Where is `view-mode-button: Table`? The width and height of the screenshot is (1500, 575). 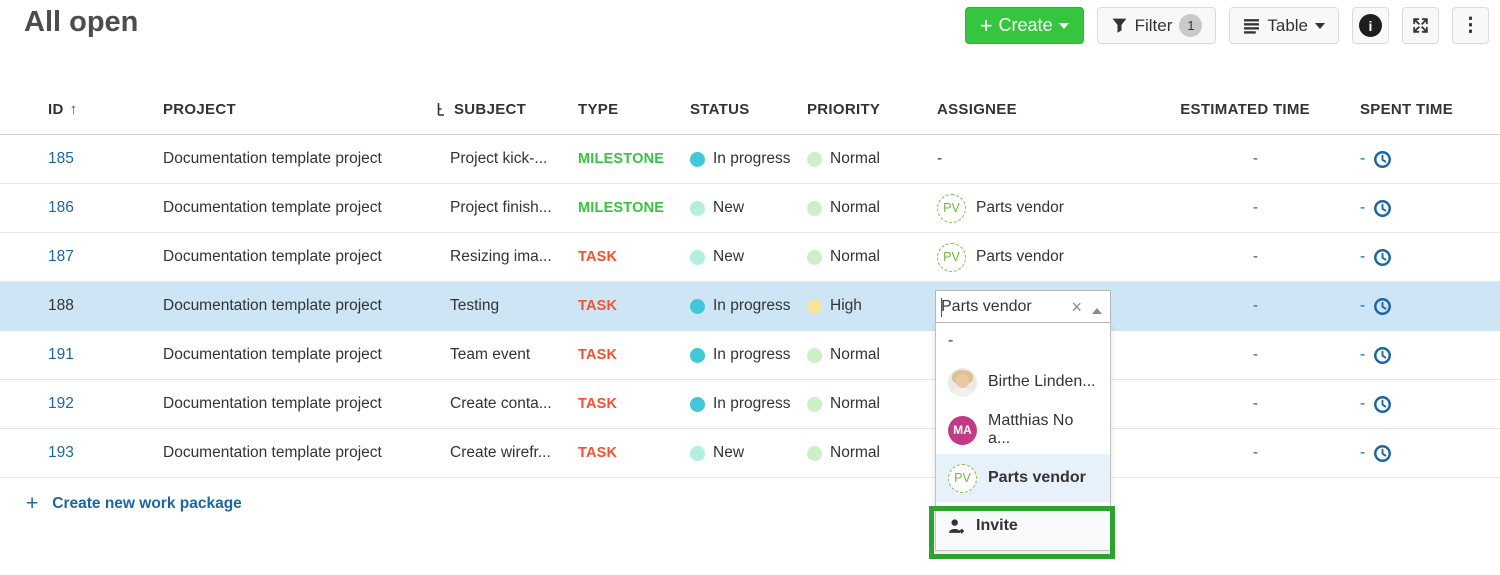
view-mode-button: Table is located at coordinates (1284, 25).